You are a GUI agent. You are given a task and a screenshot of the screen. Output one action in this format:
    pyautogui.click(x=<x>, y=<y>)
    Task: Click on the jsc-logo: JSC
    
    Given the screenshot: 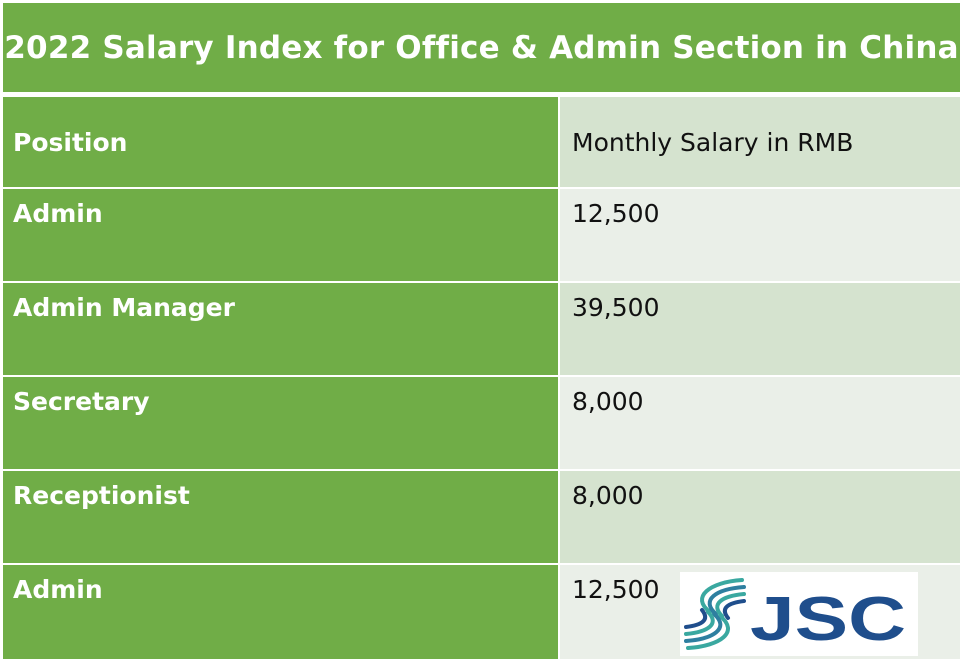 What is the action you would take?
    pyautogui.click(x=799, y=614)
    